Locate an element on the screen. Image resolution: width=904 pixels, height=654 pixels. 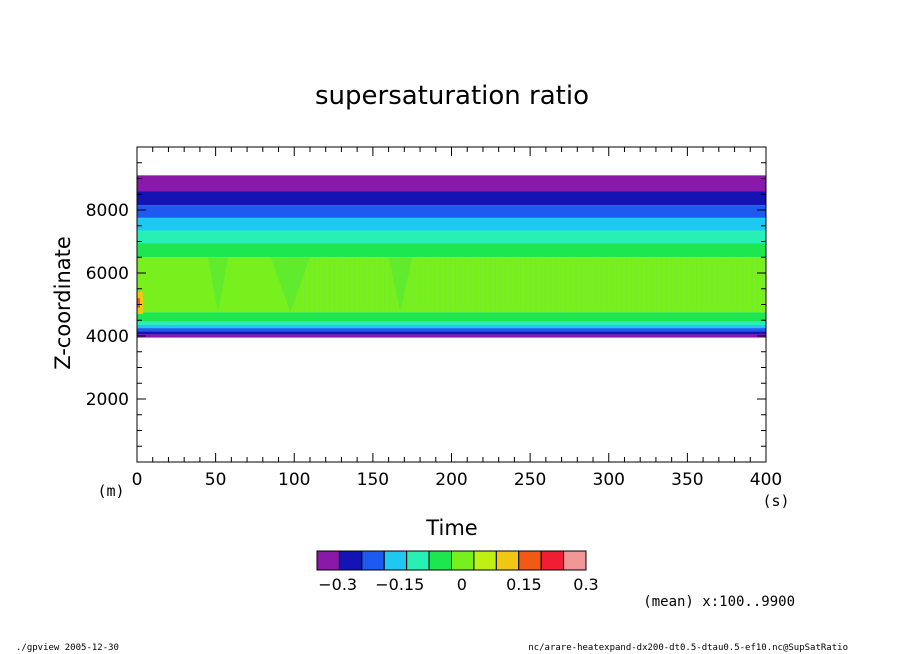
x-tick-label: 0 is located at coordinates (137, 480).